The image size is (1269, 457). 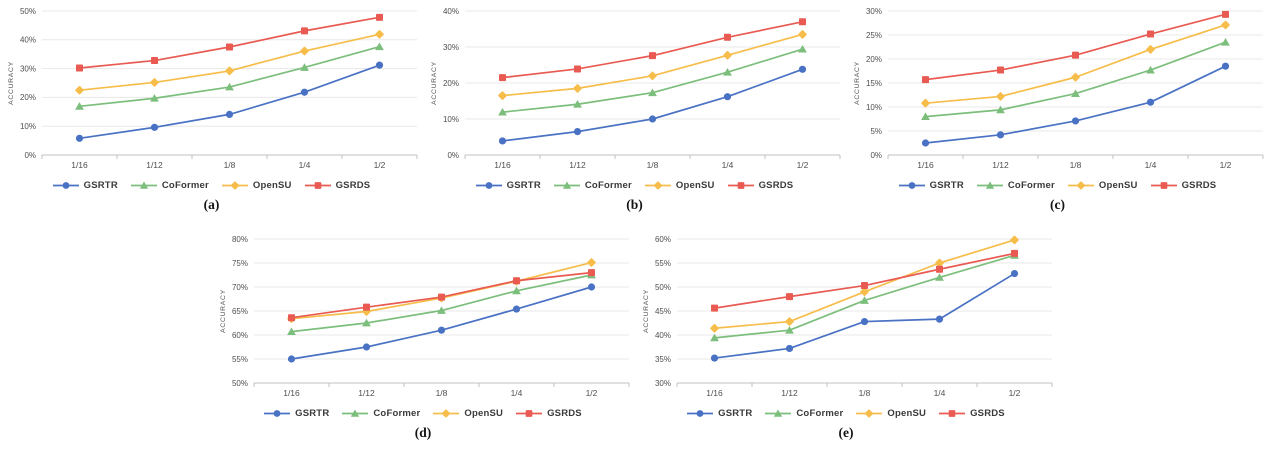 I want to click on x-tick-label: 1/2, so click(x=1226, y=165).